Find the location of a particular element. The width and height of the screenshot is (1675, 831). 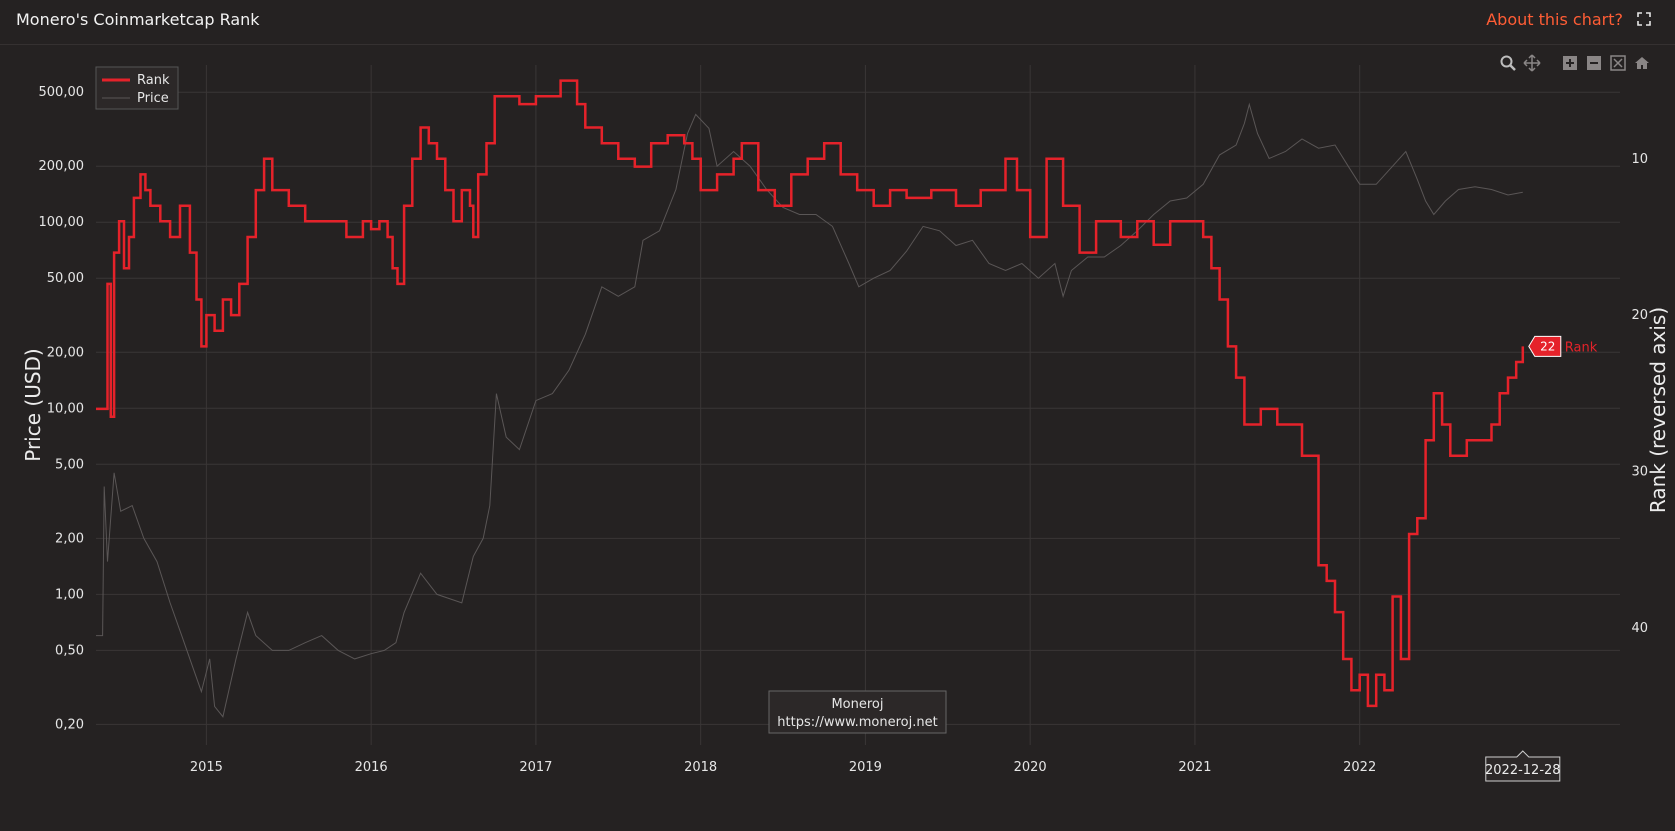

watermark-line1: Moneroj is located at coordinates (857, 704).